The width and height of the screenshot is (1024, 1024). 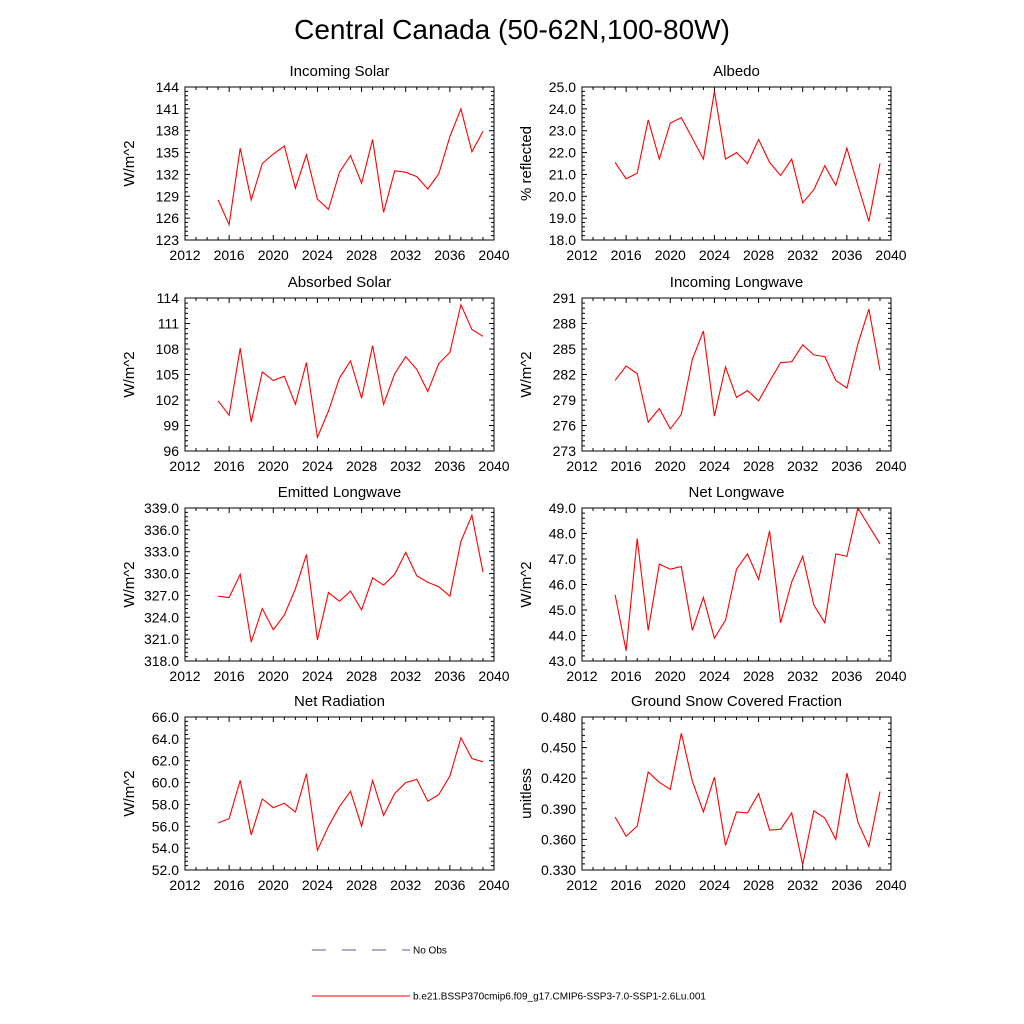 What do you see at coordinates (161, 595) in the screenshot?
I see `y-tick-label: 327.0` at bounding box center [161, 595].